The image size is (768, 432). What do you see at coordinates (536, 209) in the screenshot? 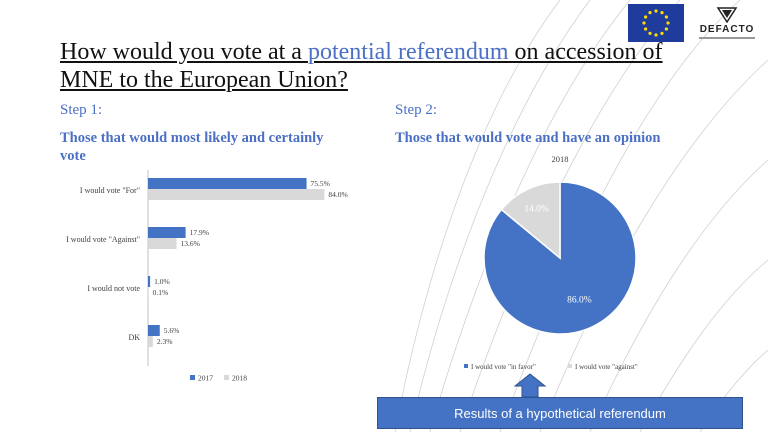
I see `pie-value-label: 14.0%` at bounding box center [536, 209].